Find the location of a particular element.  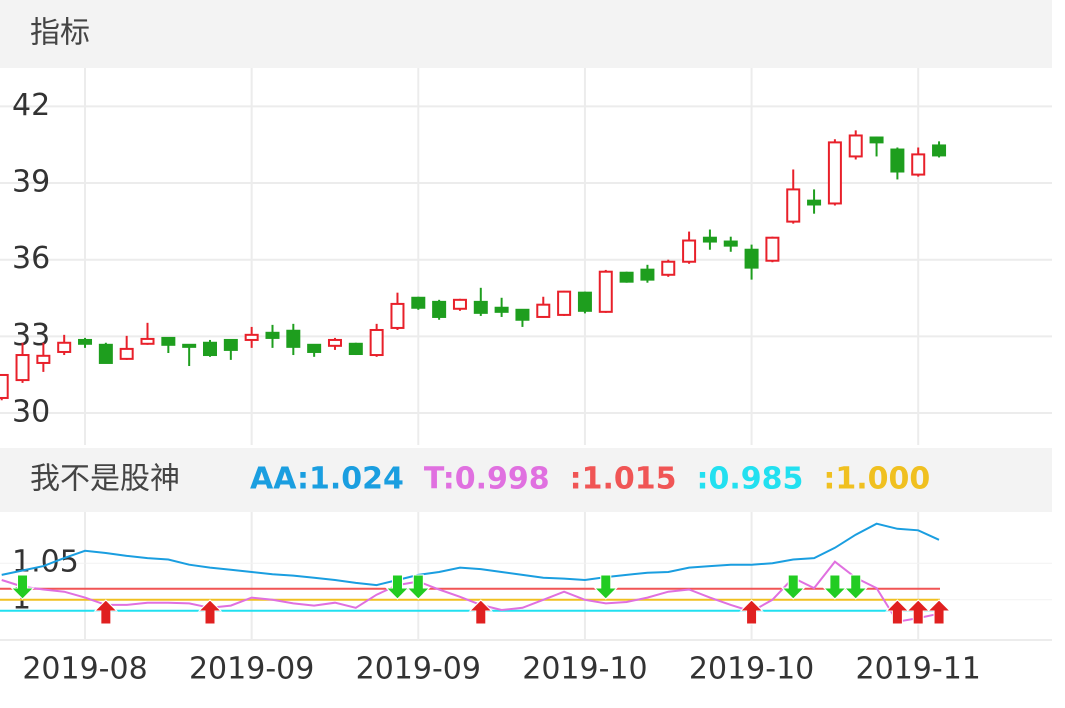

indicator-bar is located at coordinates (526, 480).